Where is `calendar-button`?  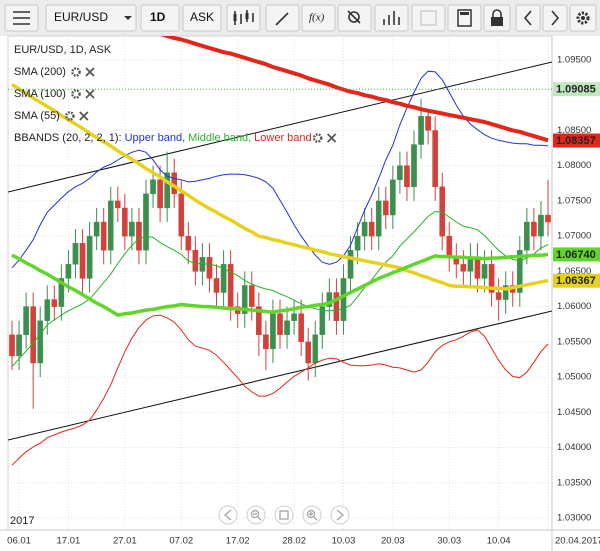
calendar-button is located at coordinates (428, 18).